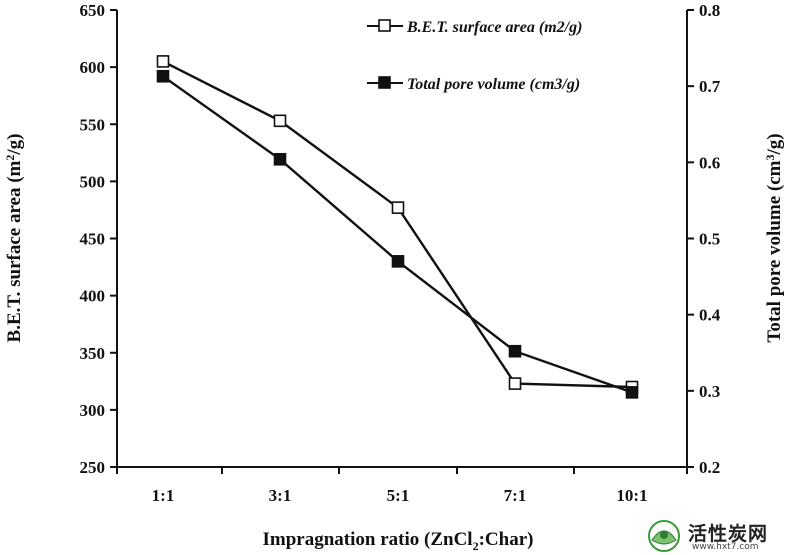 This screenshot has height=555, width=788. Describe the element at coordinates (280, 495) in the screenshot. I see `x-tick-label: 3:1` at that location.